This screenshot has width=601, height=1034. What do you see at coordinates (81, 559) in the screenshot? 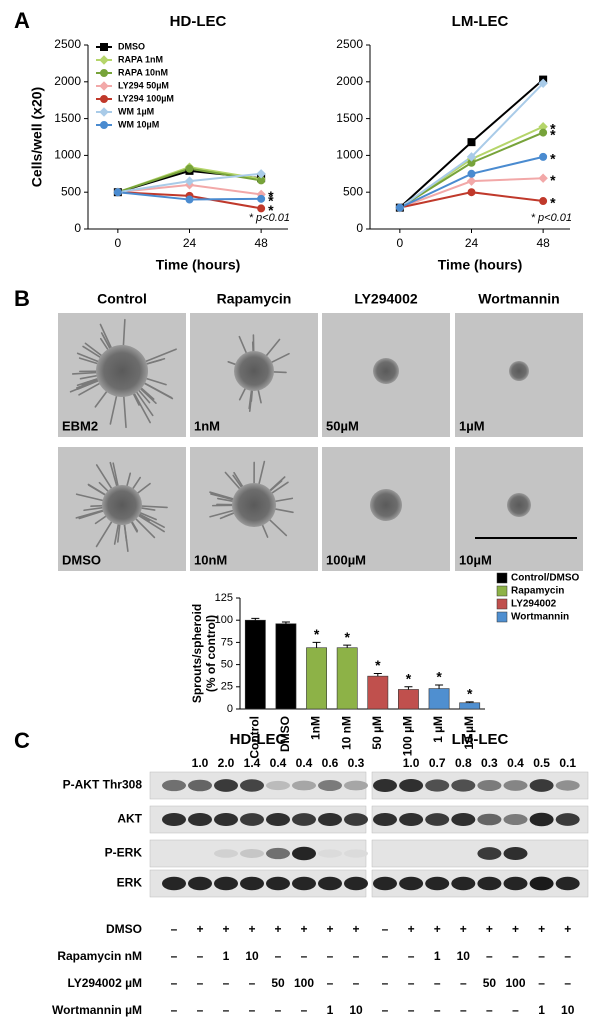
I see `micrograph-label: DMSO` at bounding box center [81, 559].